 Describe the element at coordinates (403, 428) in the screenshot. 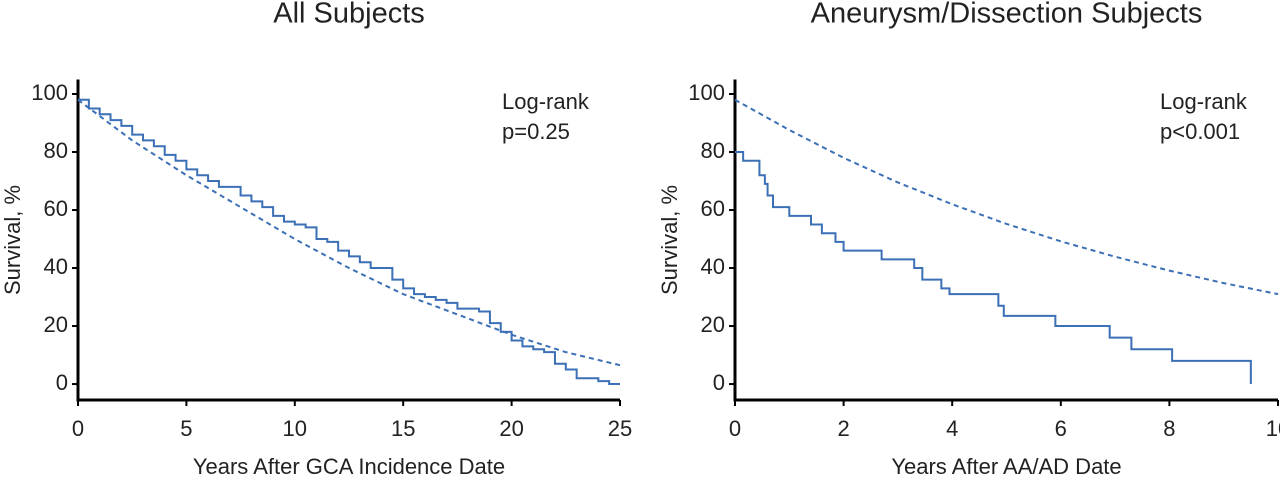

I see `x-tick-label: 15` at that location.